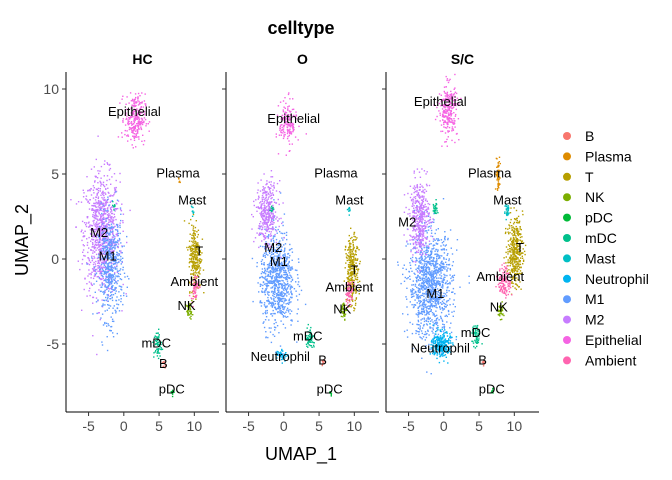 The image size is (672, 480). Describe the element at coordinates (163, 363) in the screenshot. I see `cluster-label-b: B` at that location.